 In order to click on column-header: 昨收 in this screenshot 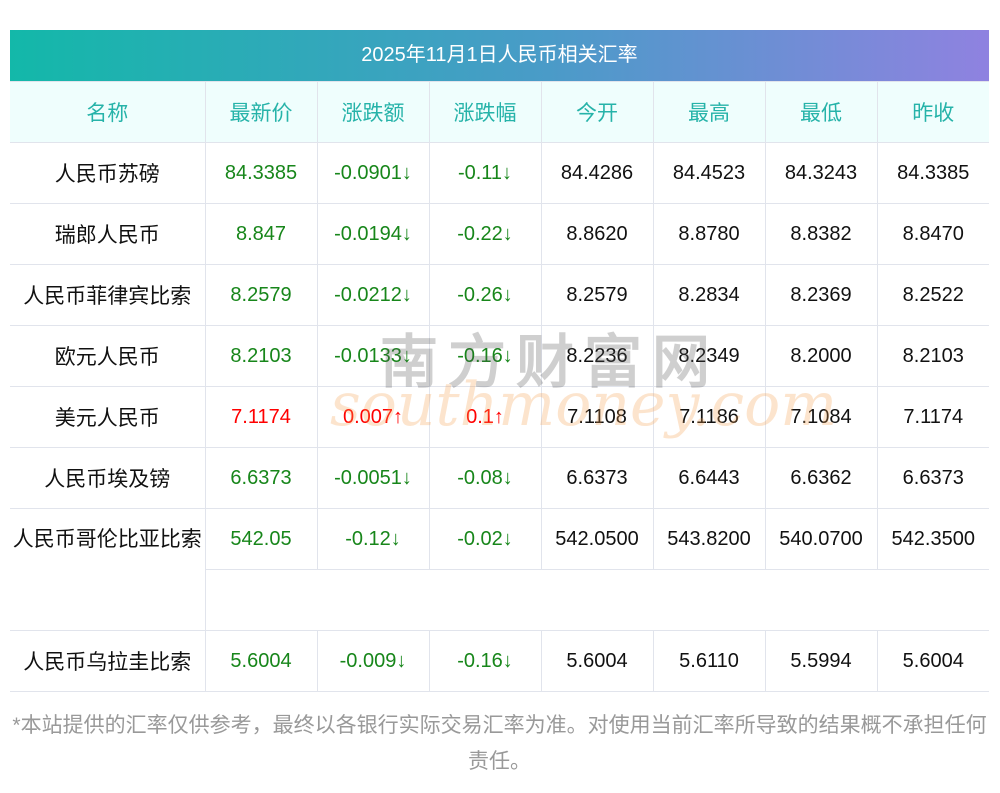, I will do `click(932, 112)`.